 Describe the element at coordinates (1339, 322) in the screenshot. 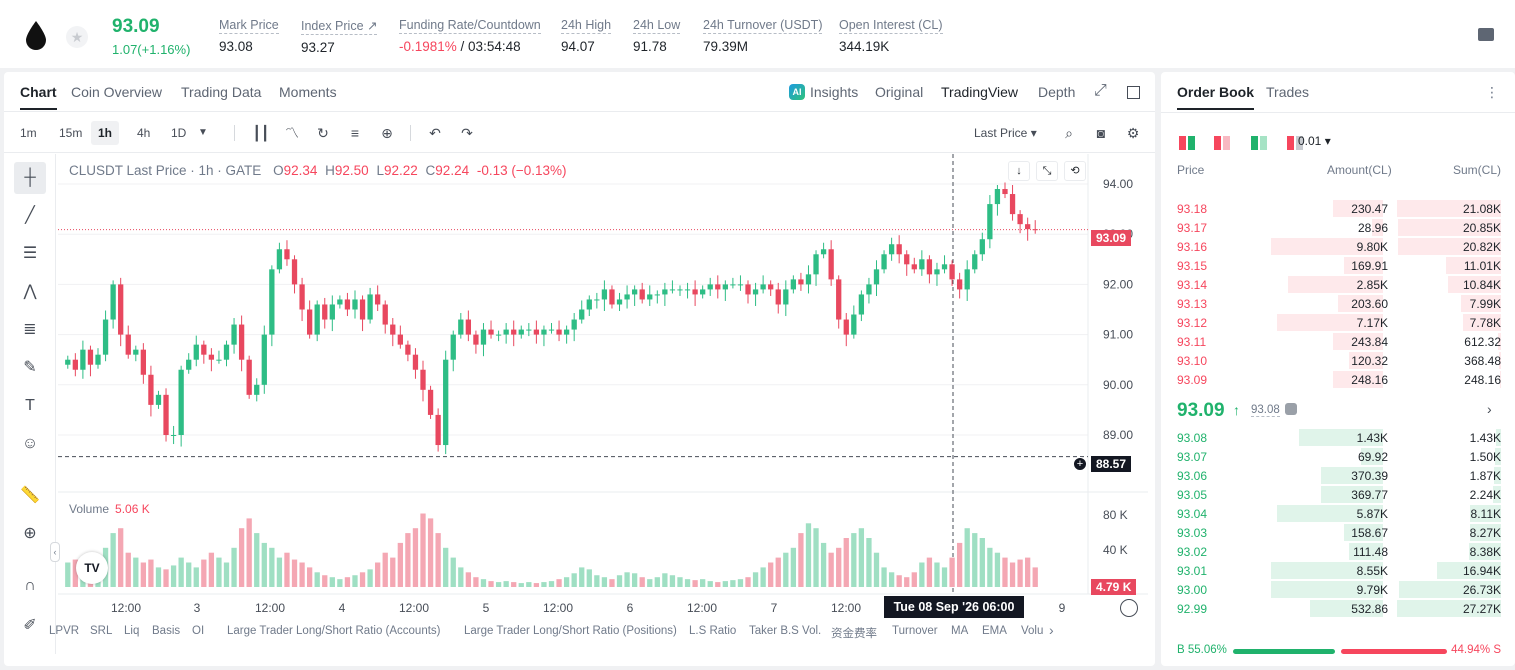

I see `ask-row: 93.12 7.17K 7.78K` at that location.